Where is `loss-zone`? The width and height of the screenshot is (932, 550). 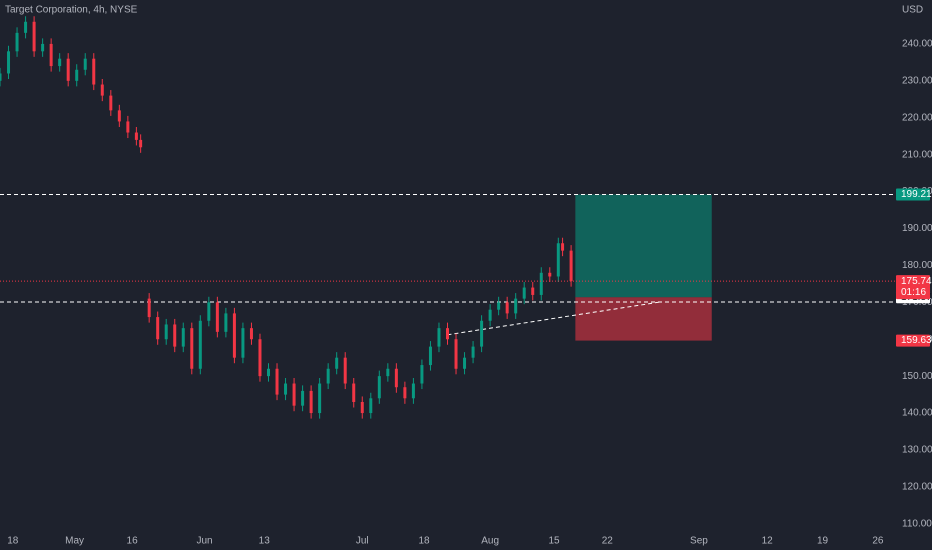
loss-zone is located at coordinates (643, 319).